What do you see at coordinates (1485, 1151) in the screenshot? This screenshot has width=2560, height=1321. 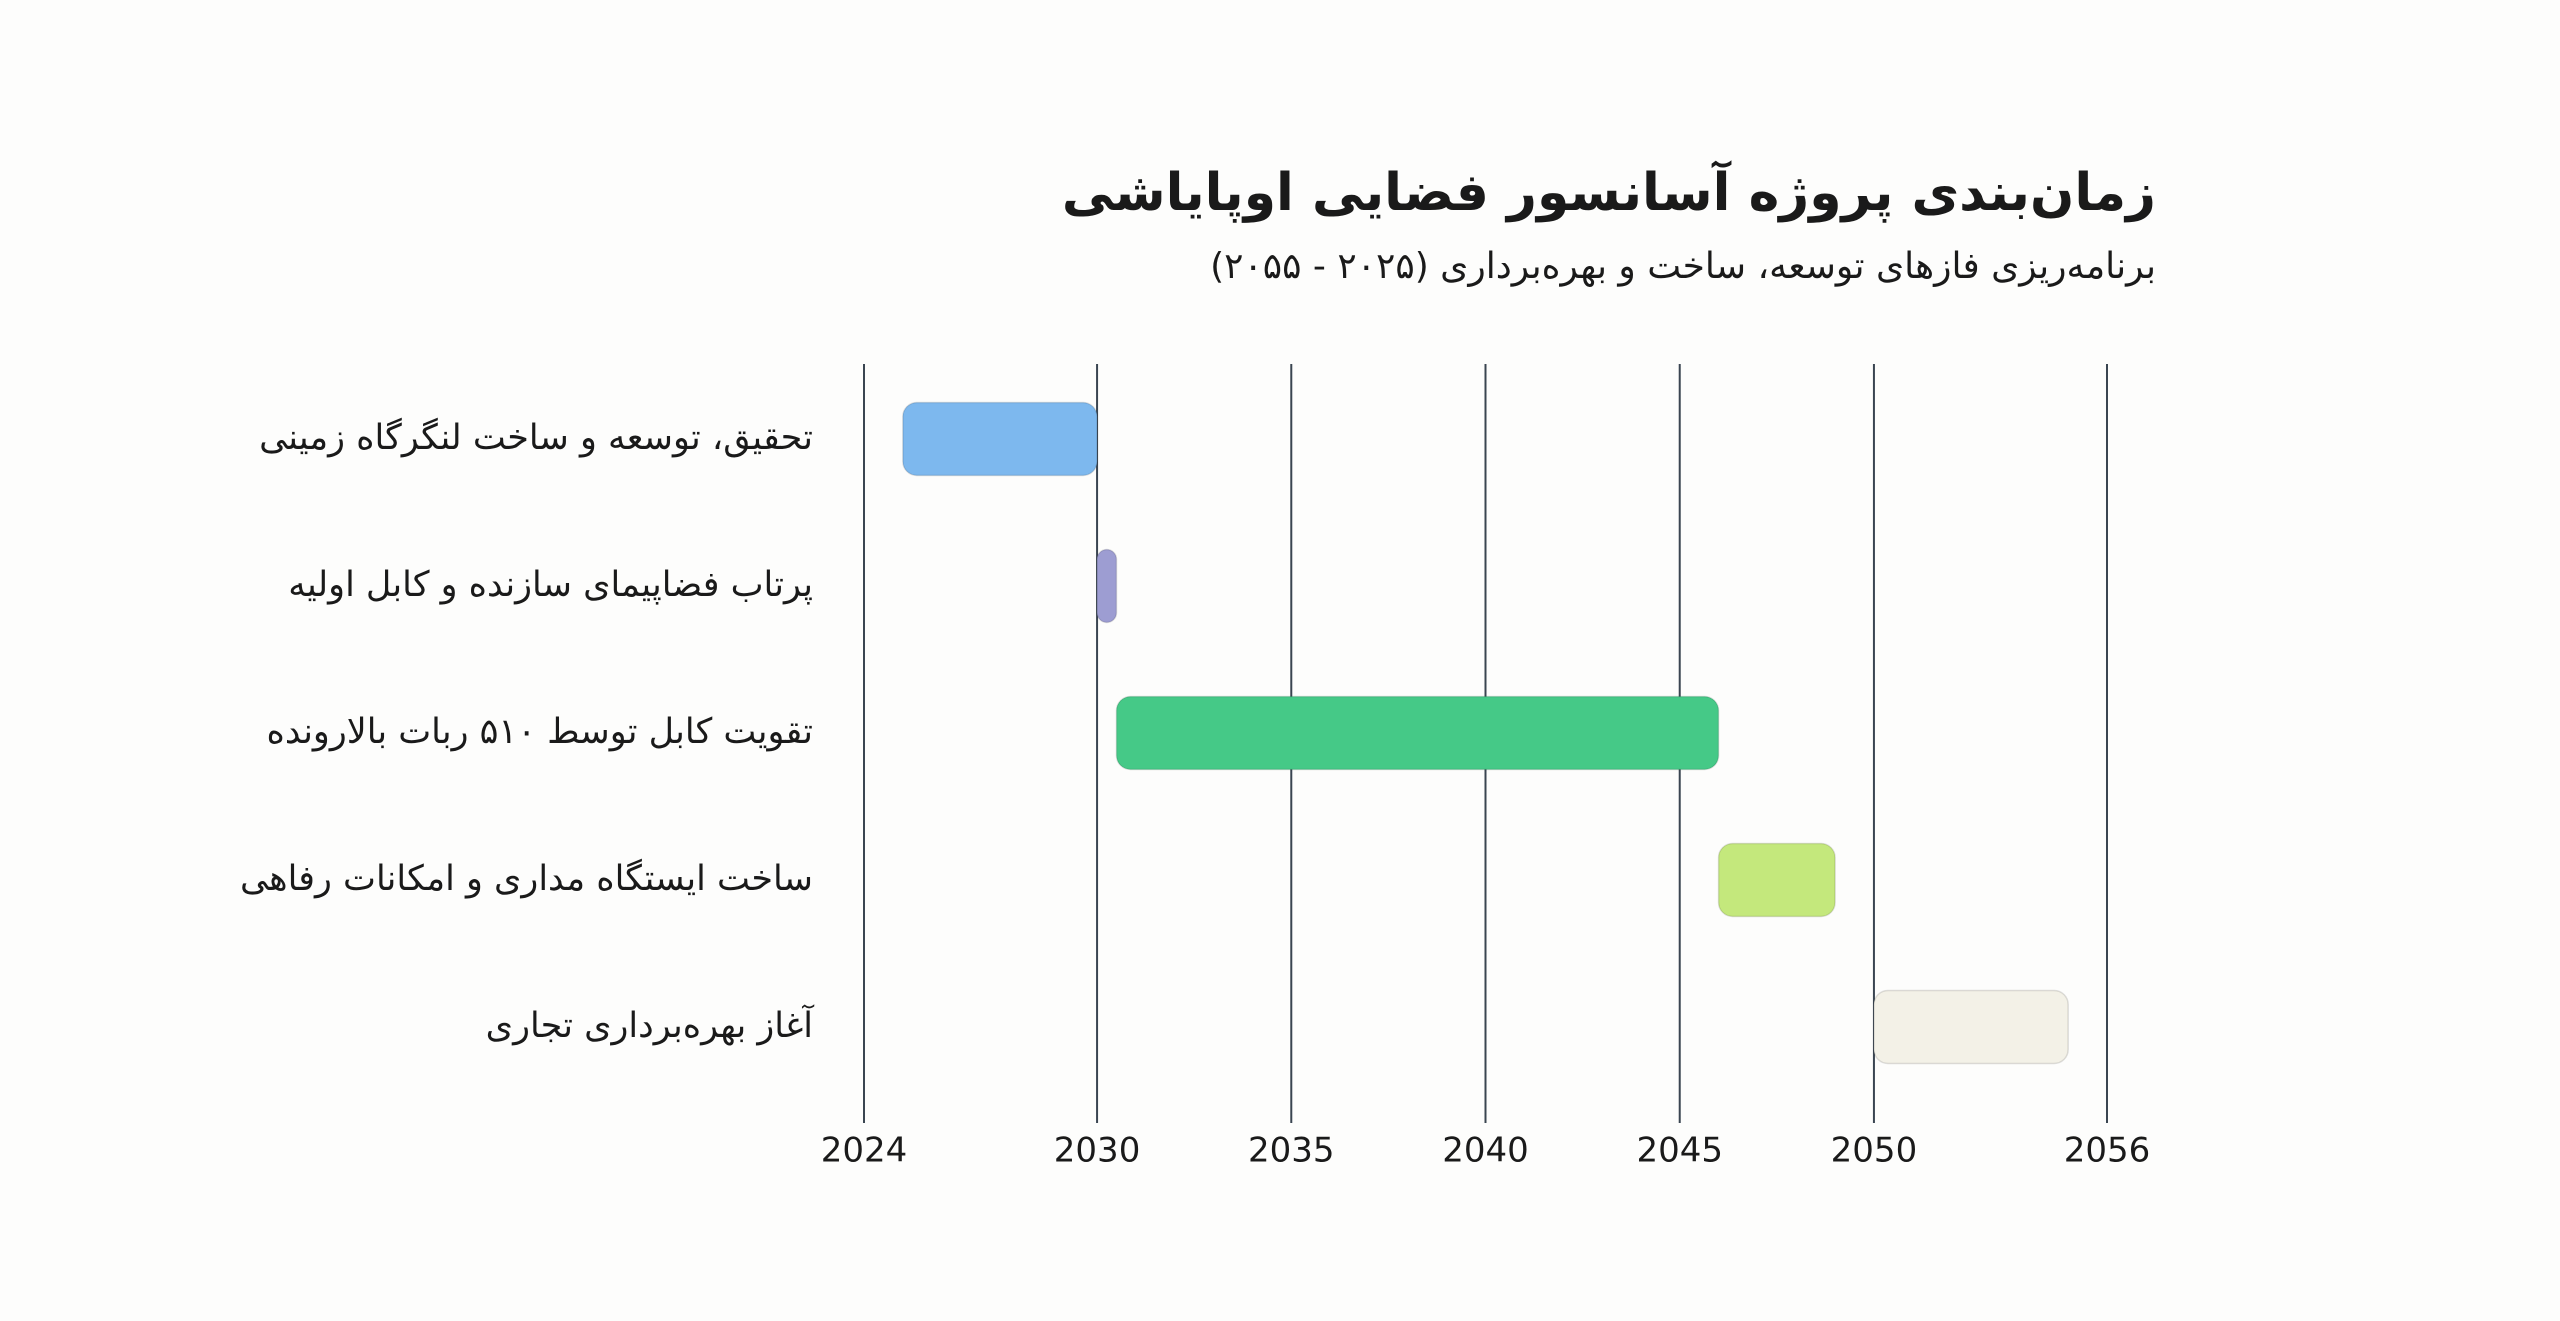 I see `x-tick-label: 2040` at bounding box center [1485, 1151].